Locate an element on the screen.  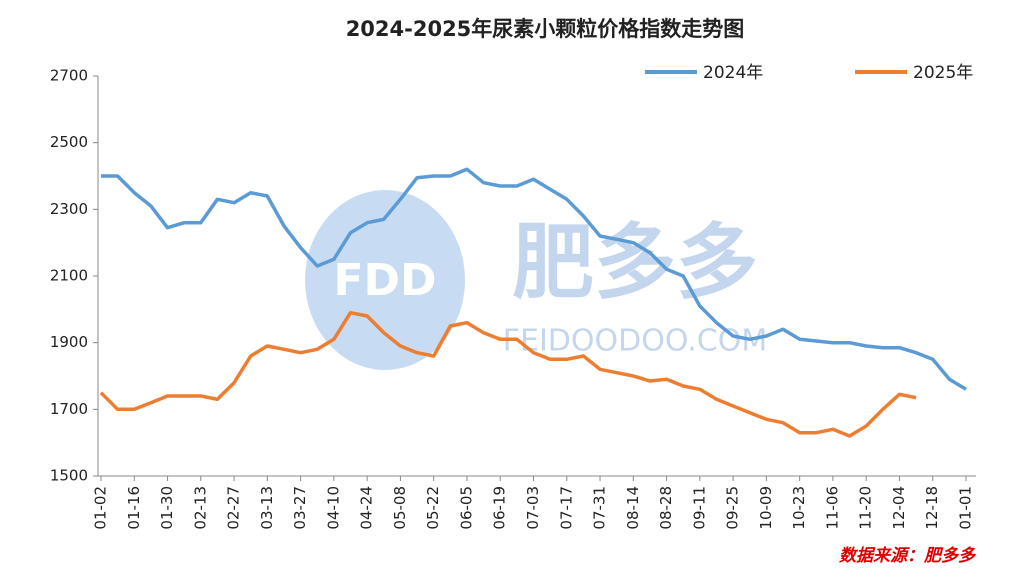
watermark-logo: FDD is located at coordinates (384, 280).